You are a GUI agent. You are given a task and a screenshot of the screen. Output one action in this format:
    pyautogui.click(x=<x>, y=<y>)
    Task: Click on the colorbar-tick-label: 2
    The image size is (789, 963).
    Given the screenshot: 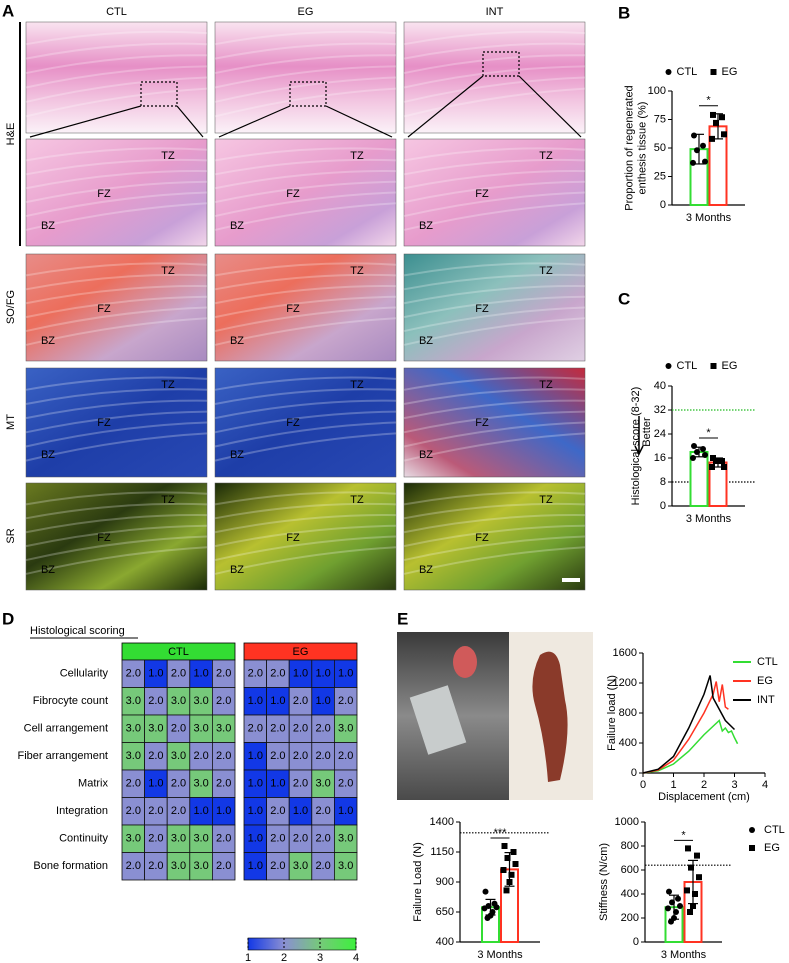 What is the action you would take?
    pyautogui.click(x=284, y=957)
    